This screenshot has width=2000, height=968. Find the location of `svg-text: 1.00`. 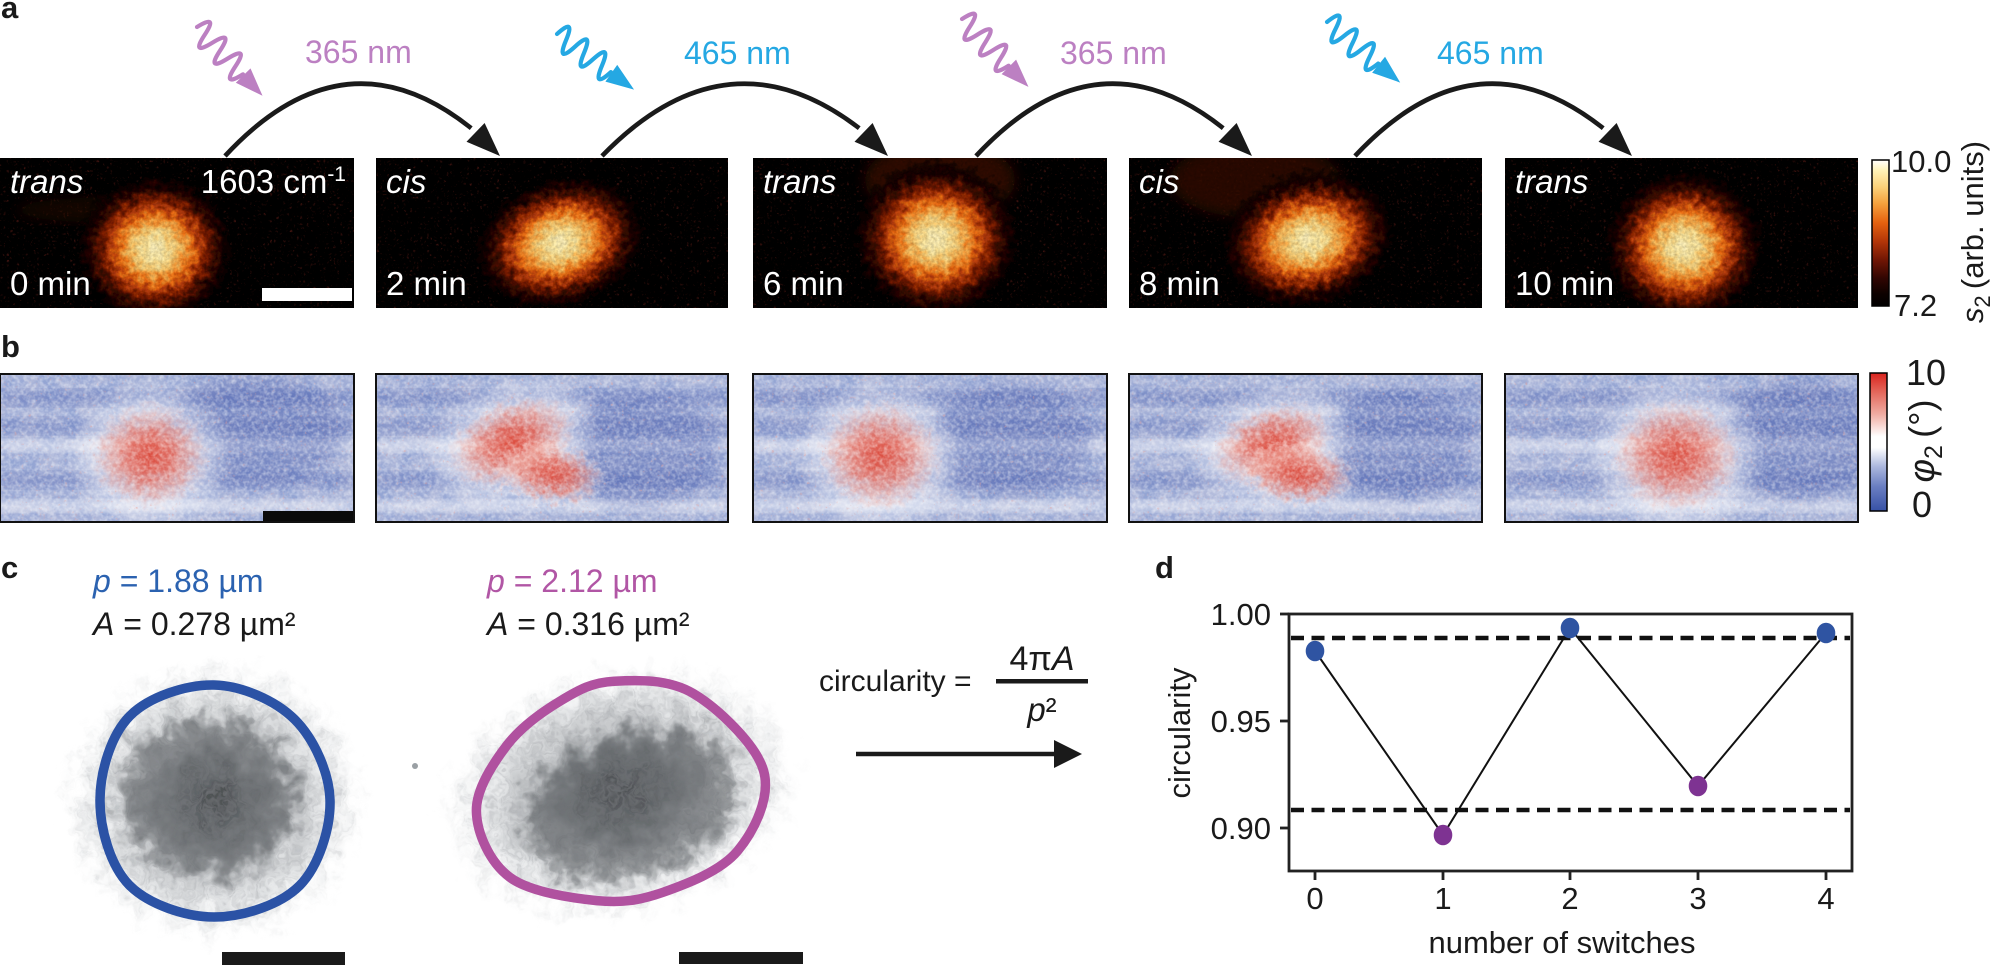

svg-text: 1.00 is located at coordinates (1241, 614).